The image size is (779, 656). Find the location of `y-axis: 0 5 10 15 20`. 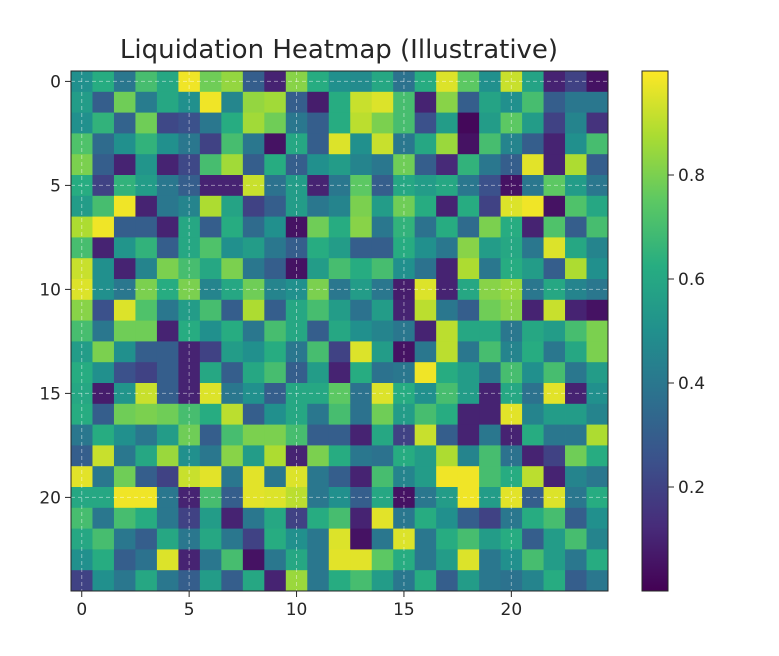

y-axis: 0 5 10 15 20 is located at coordinates (55, 290).